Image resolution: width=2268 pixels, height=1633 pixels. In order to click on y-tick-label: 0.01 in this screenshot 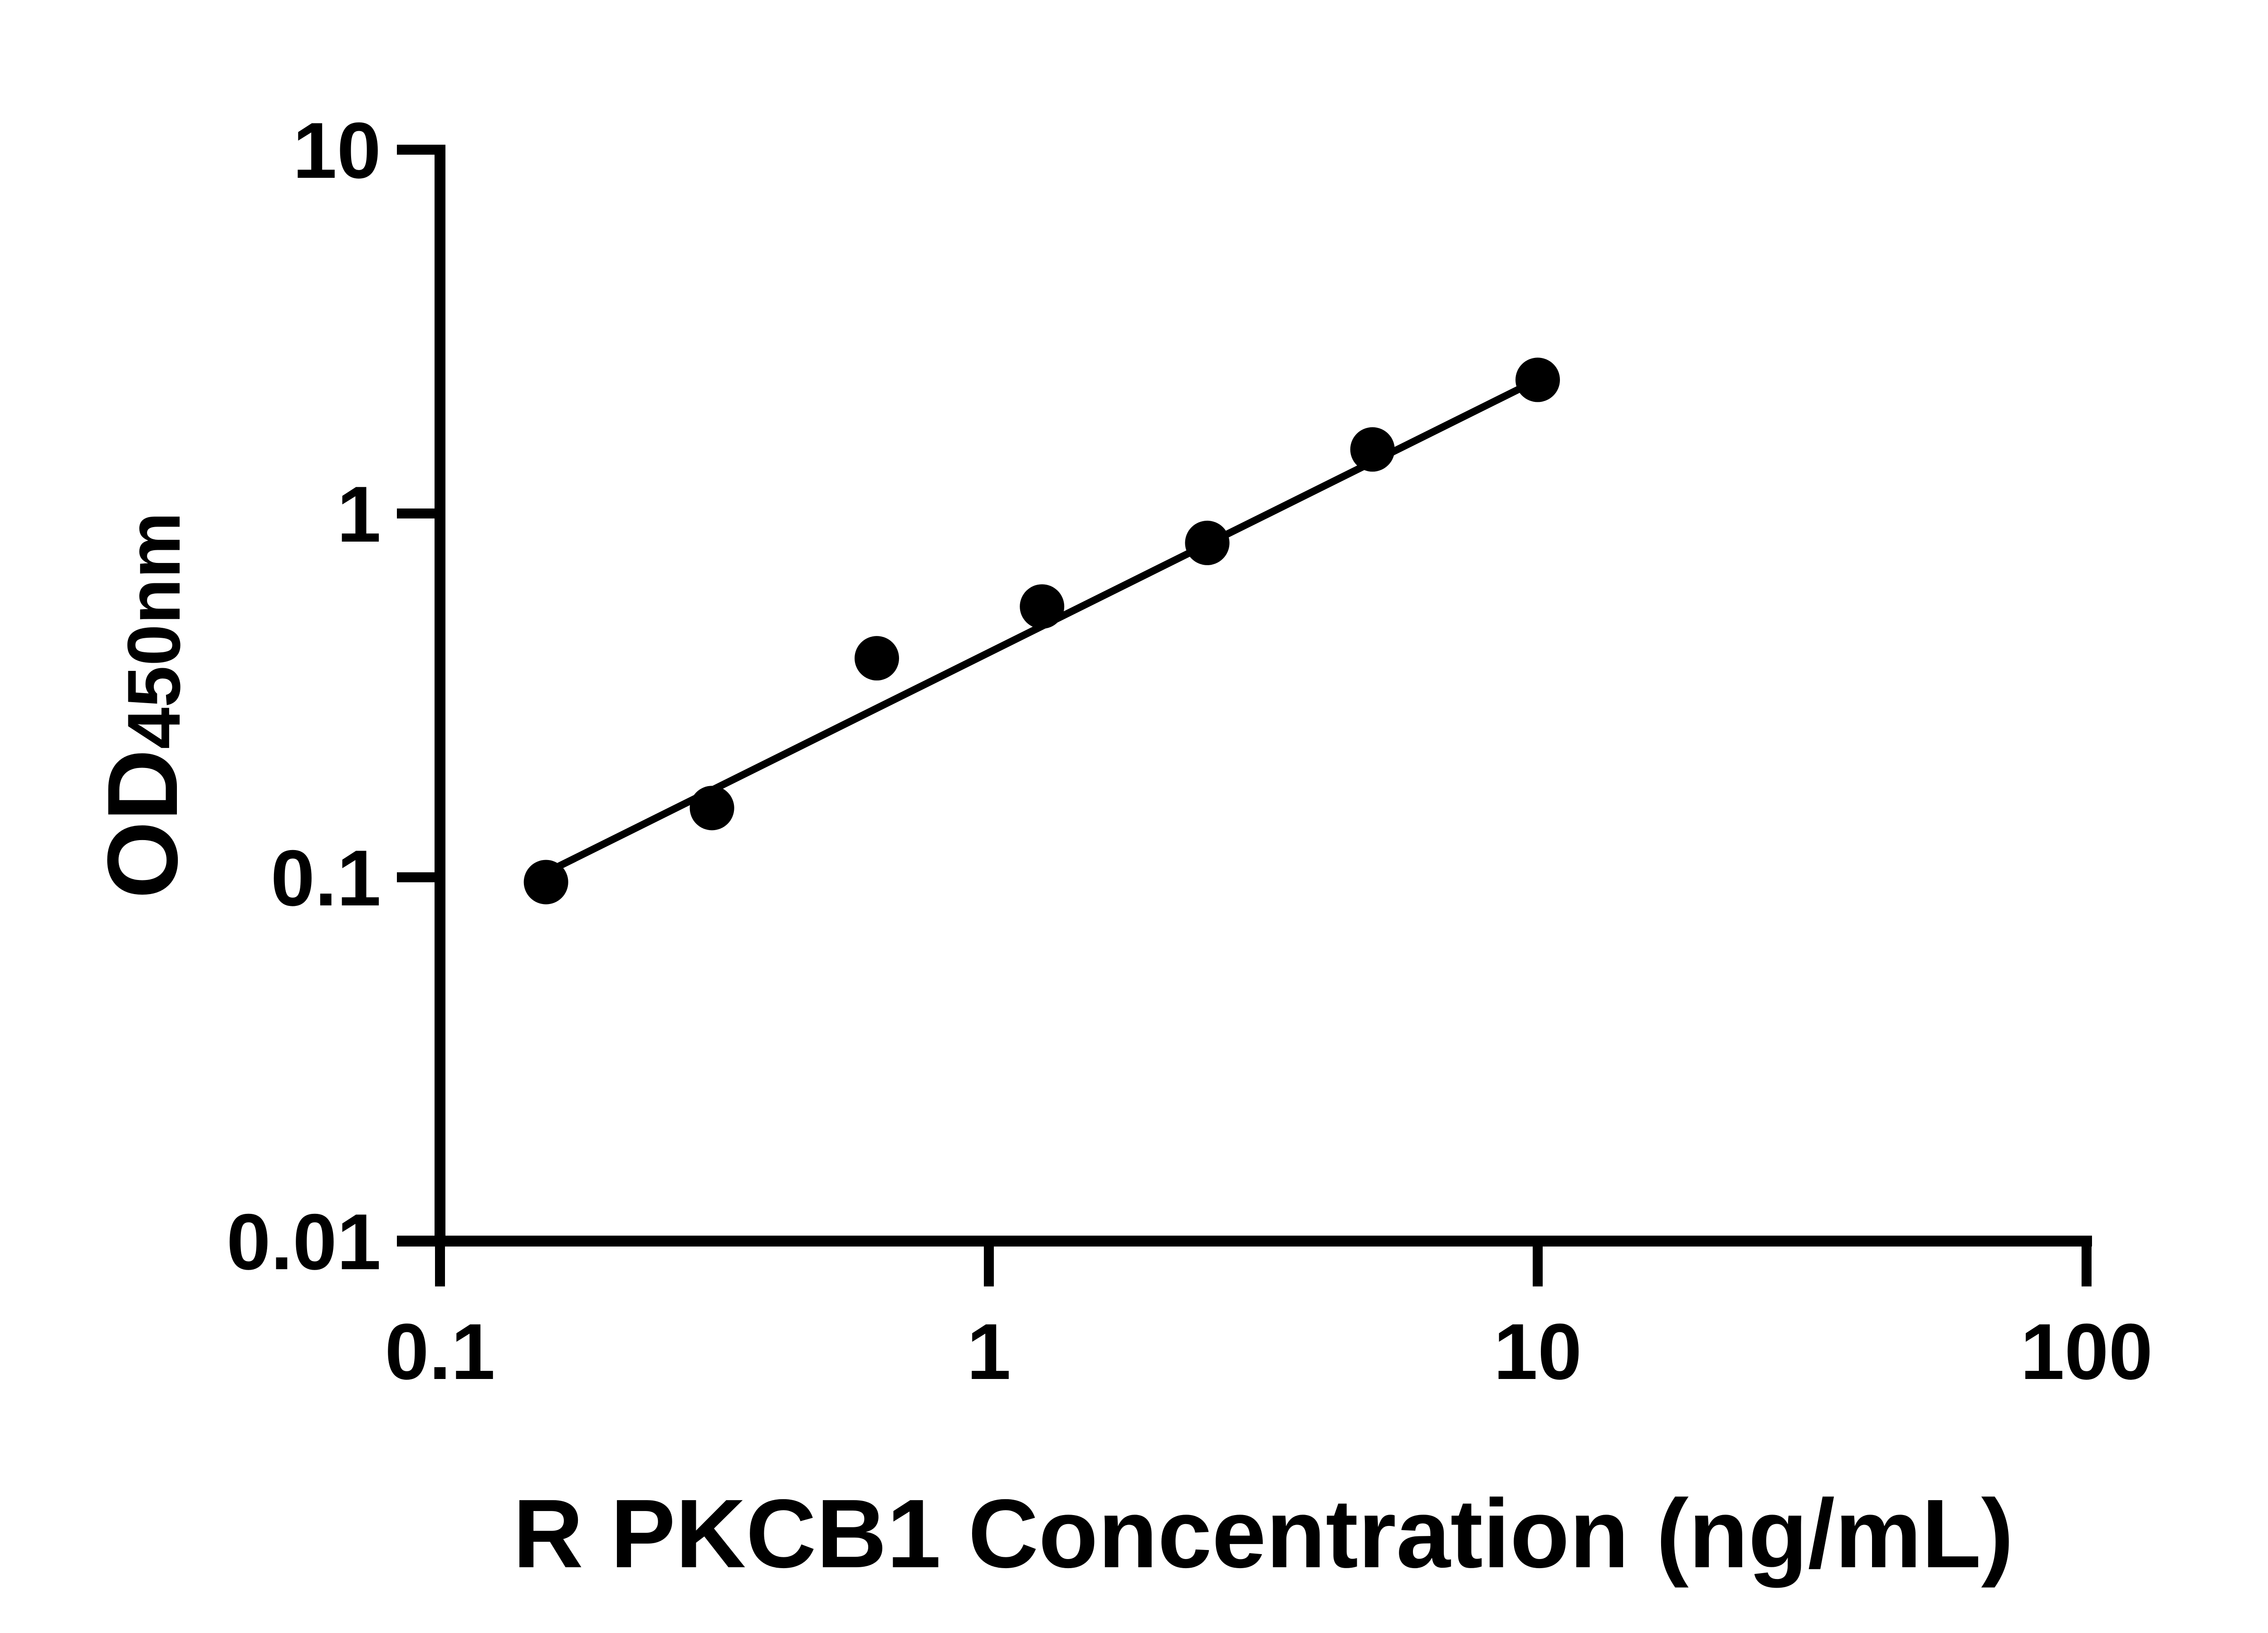, I will do `click(304, 1242)`.